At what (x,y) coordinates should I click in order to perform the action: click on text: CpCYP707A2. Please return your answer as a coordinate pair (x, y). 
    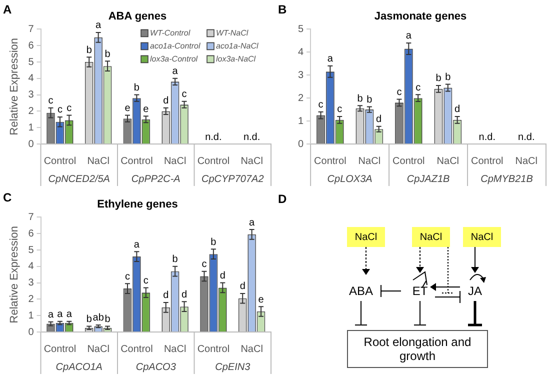
    Looking at the image, I should click on (232, 179).